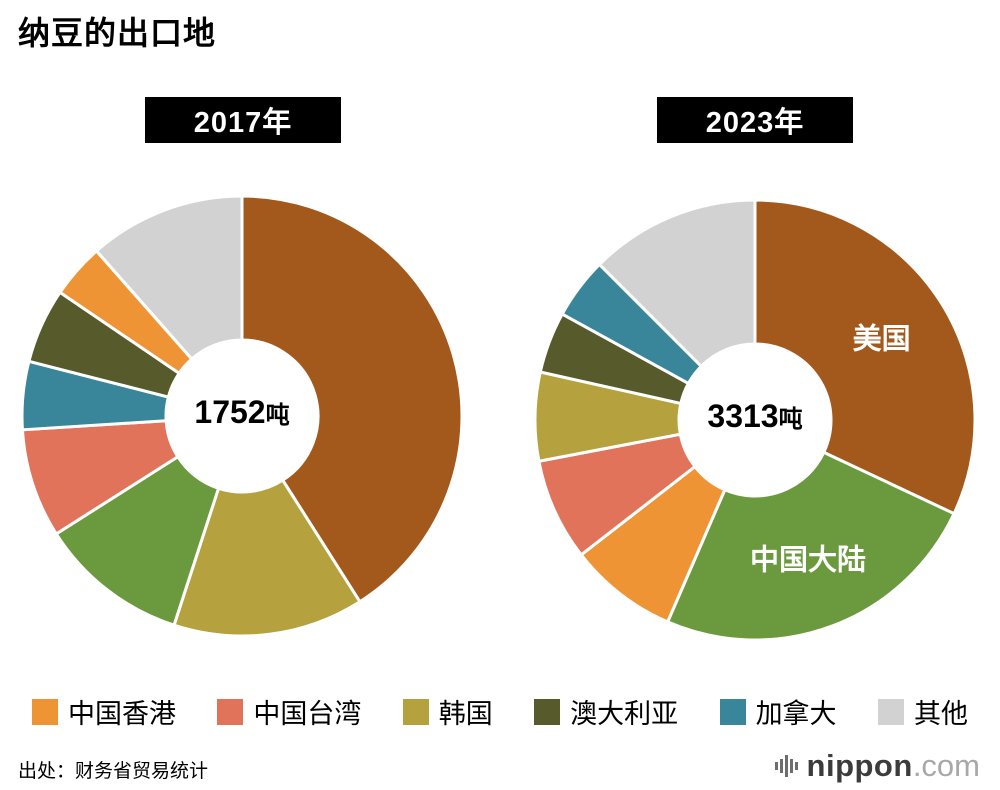 The width and height of the screenshot is (1000, 790). What do you see at coordinates (624, 714) in the screenshot?
I see `legend-label-australia: 澳大利亚` at bounding box center [624, 714].